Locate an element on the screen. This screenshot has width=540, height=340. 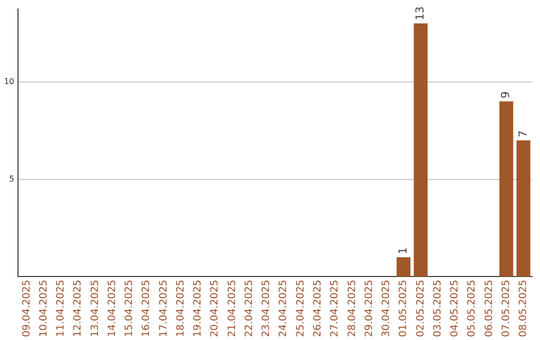
data-label: 1 is located at coordinates (403, 250).